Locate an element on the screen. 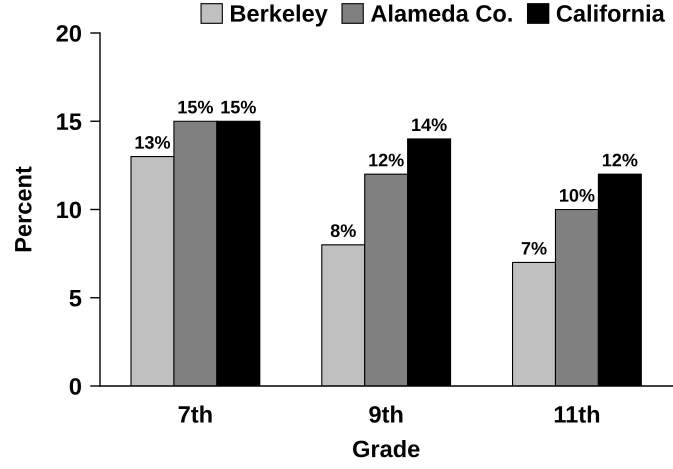 The height and width of the screenshot is (469, 673). x-tick-label: 11th is located at coordinates (577, 414).